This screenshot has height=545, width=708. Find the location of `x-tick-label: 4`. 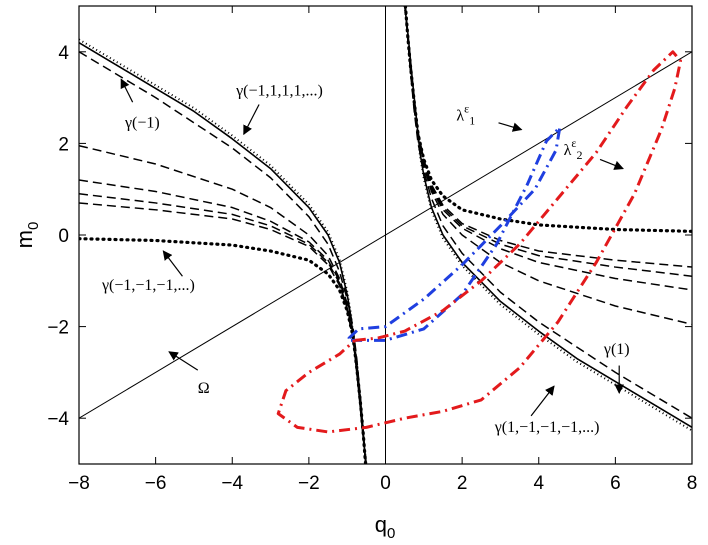

x-tick-label: 4 is located at coordinates (538, 483).